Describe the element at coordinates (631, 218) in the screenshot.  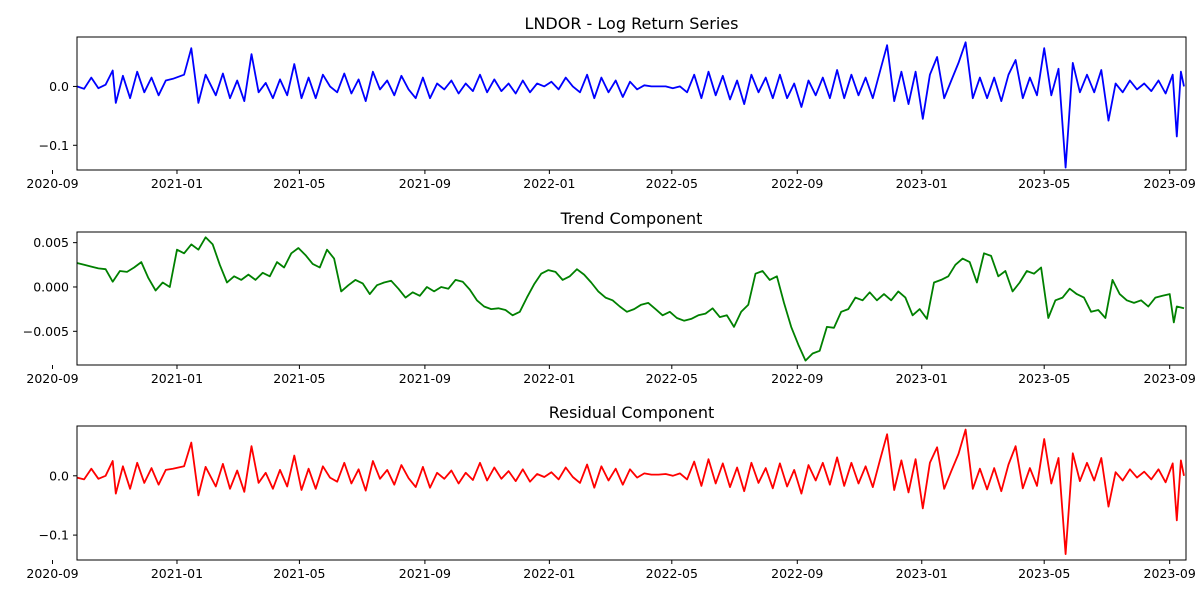
I see `chart-title: Trend Component` at that location.